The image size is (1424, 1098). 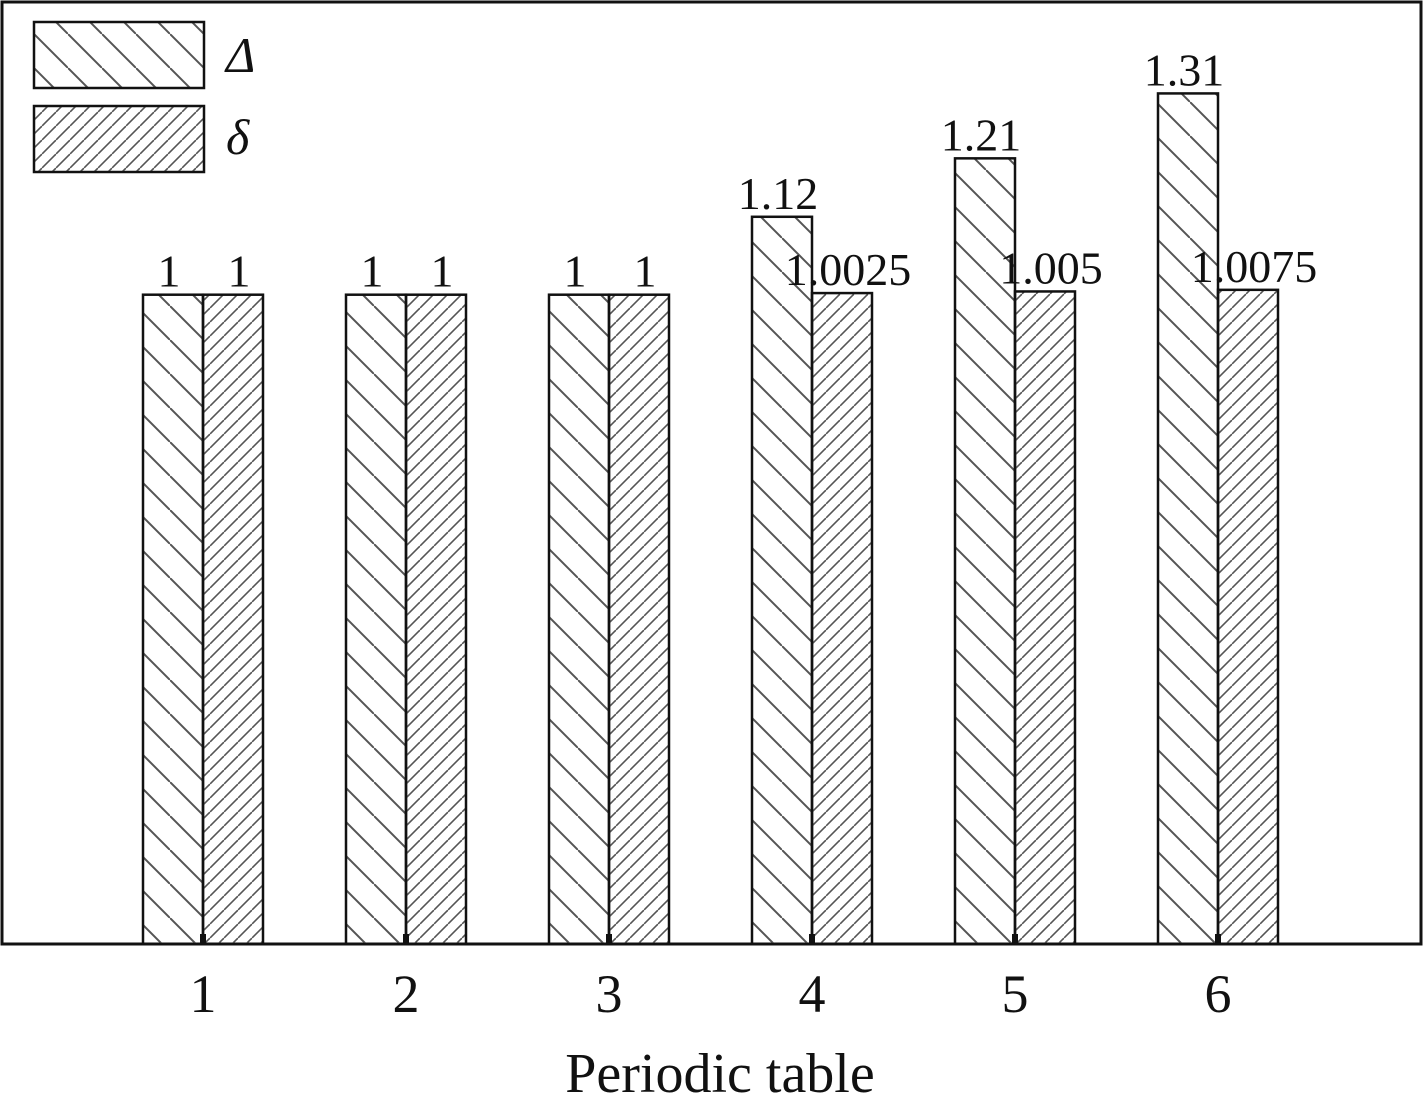 I want to click on legend-label-delta-upper: Δ, so click(x=239, y=55).